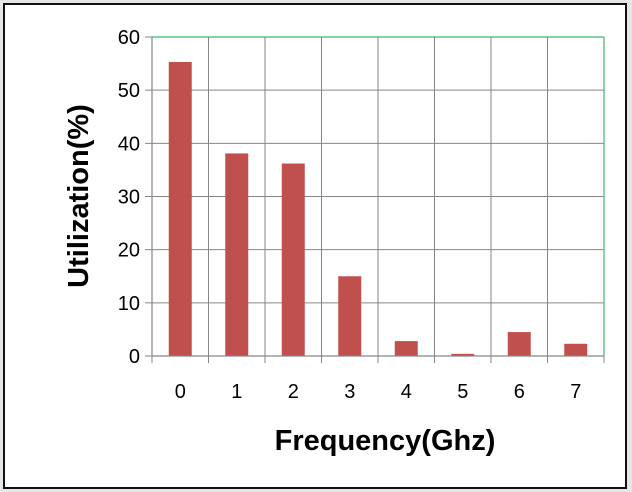  I want to click on x-tick-label: 7, so click(575, 392).